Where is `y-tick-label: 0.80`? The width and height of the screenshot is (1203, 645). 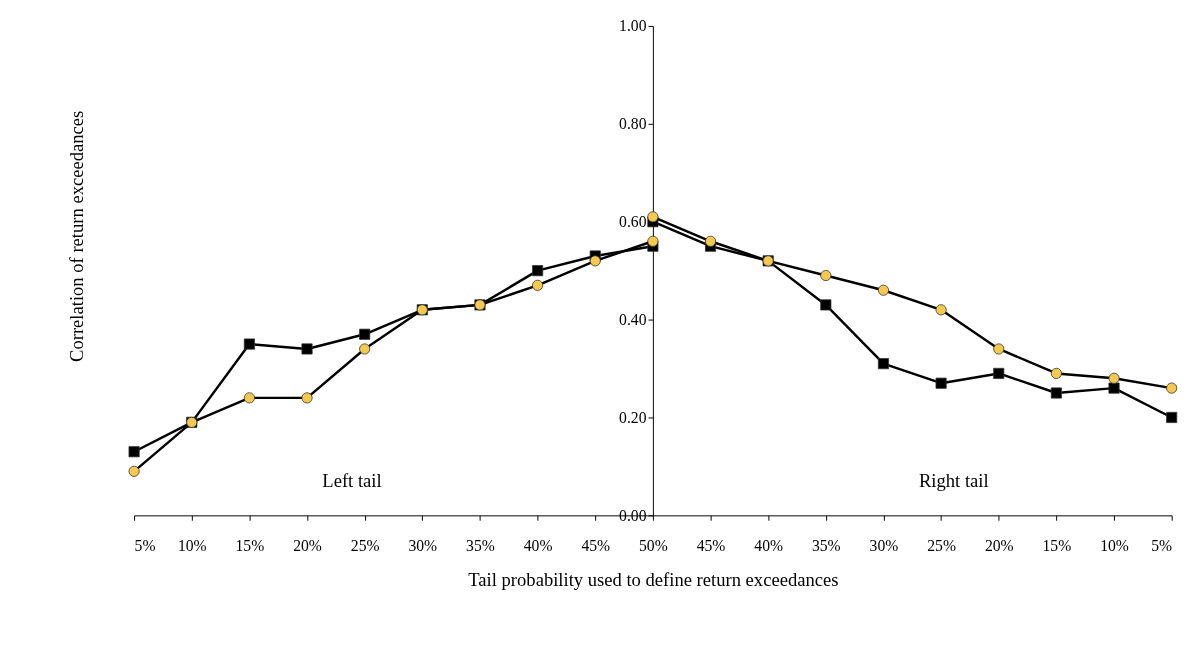
y-tick-label: 0.80 is located at coordinates (633, 124).